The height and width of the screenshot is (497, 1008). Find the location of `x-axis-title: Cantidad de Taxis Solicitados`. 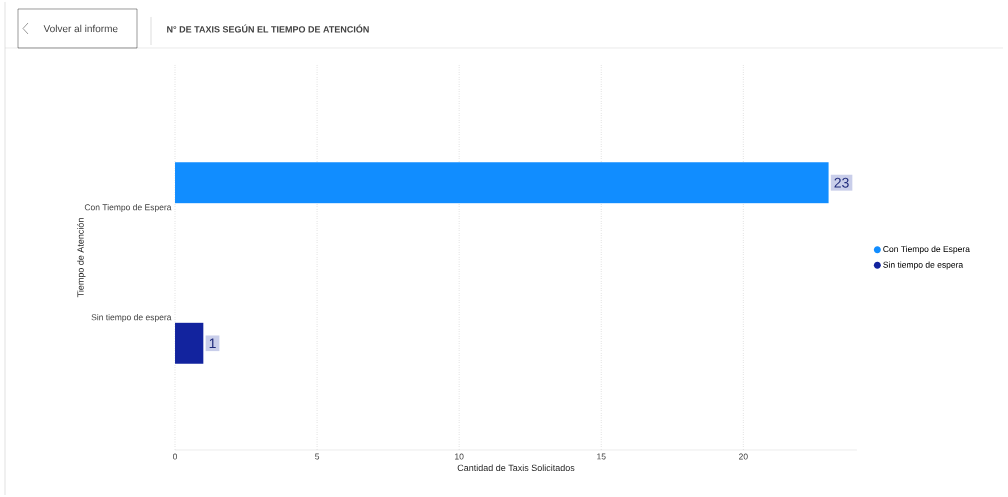

x-axis-title: Cantidad de Taxis Solicitados is located at coordinates (516, 468).